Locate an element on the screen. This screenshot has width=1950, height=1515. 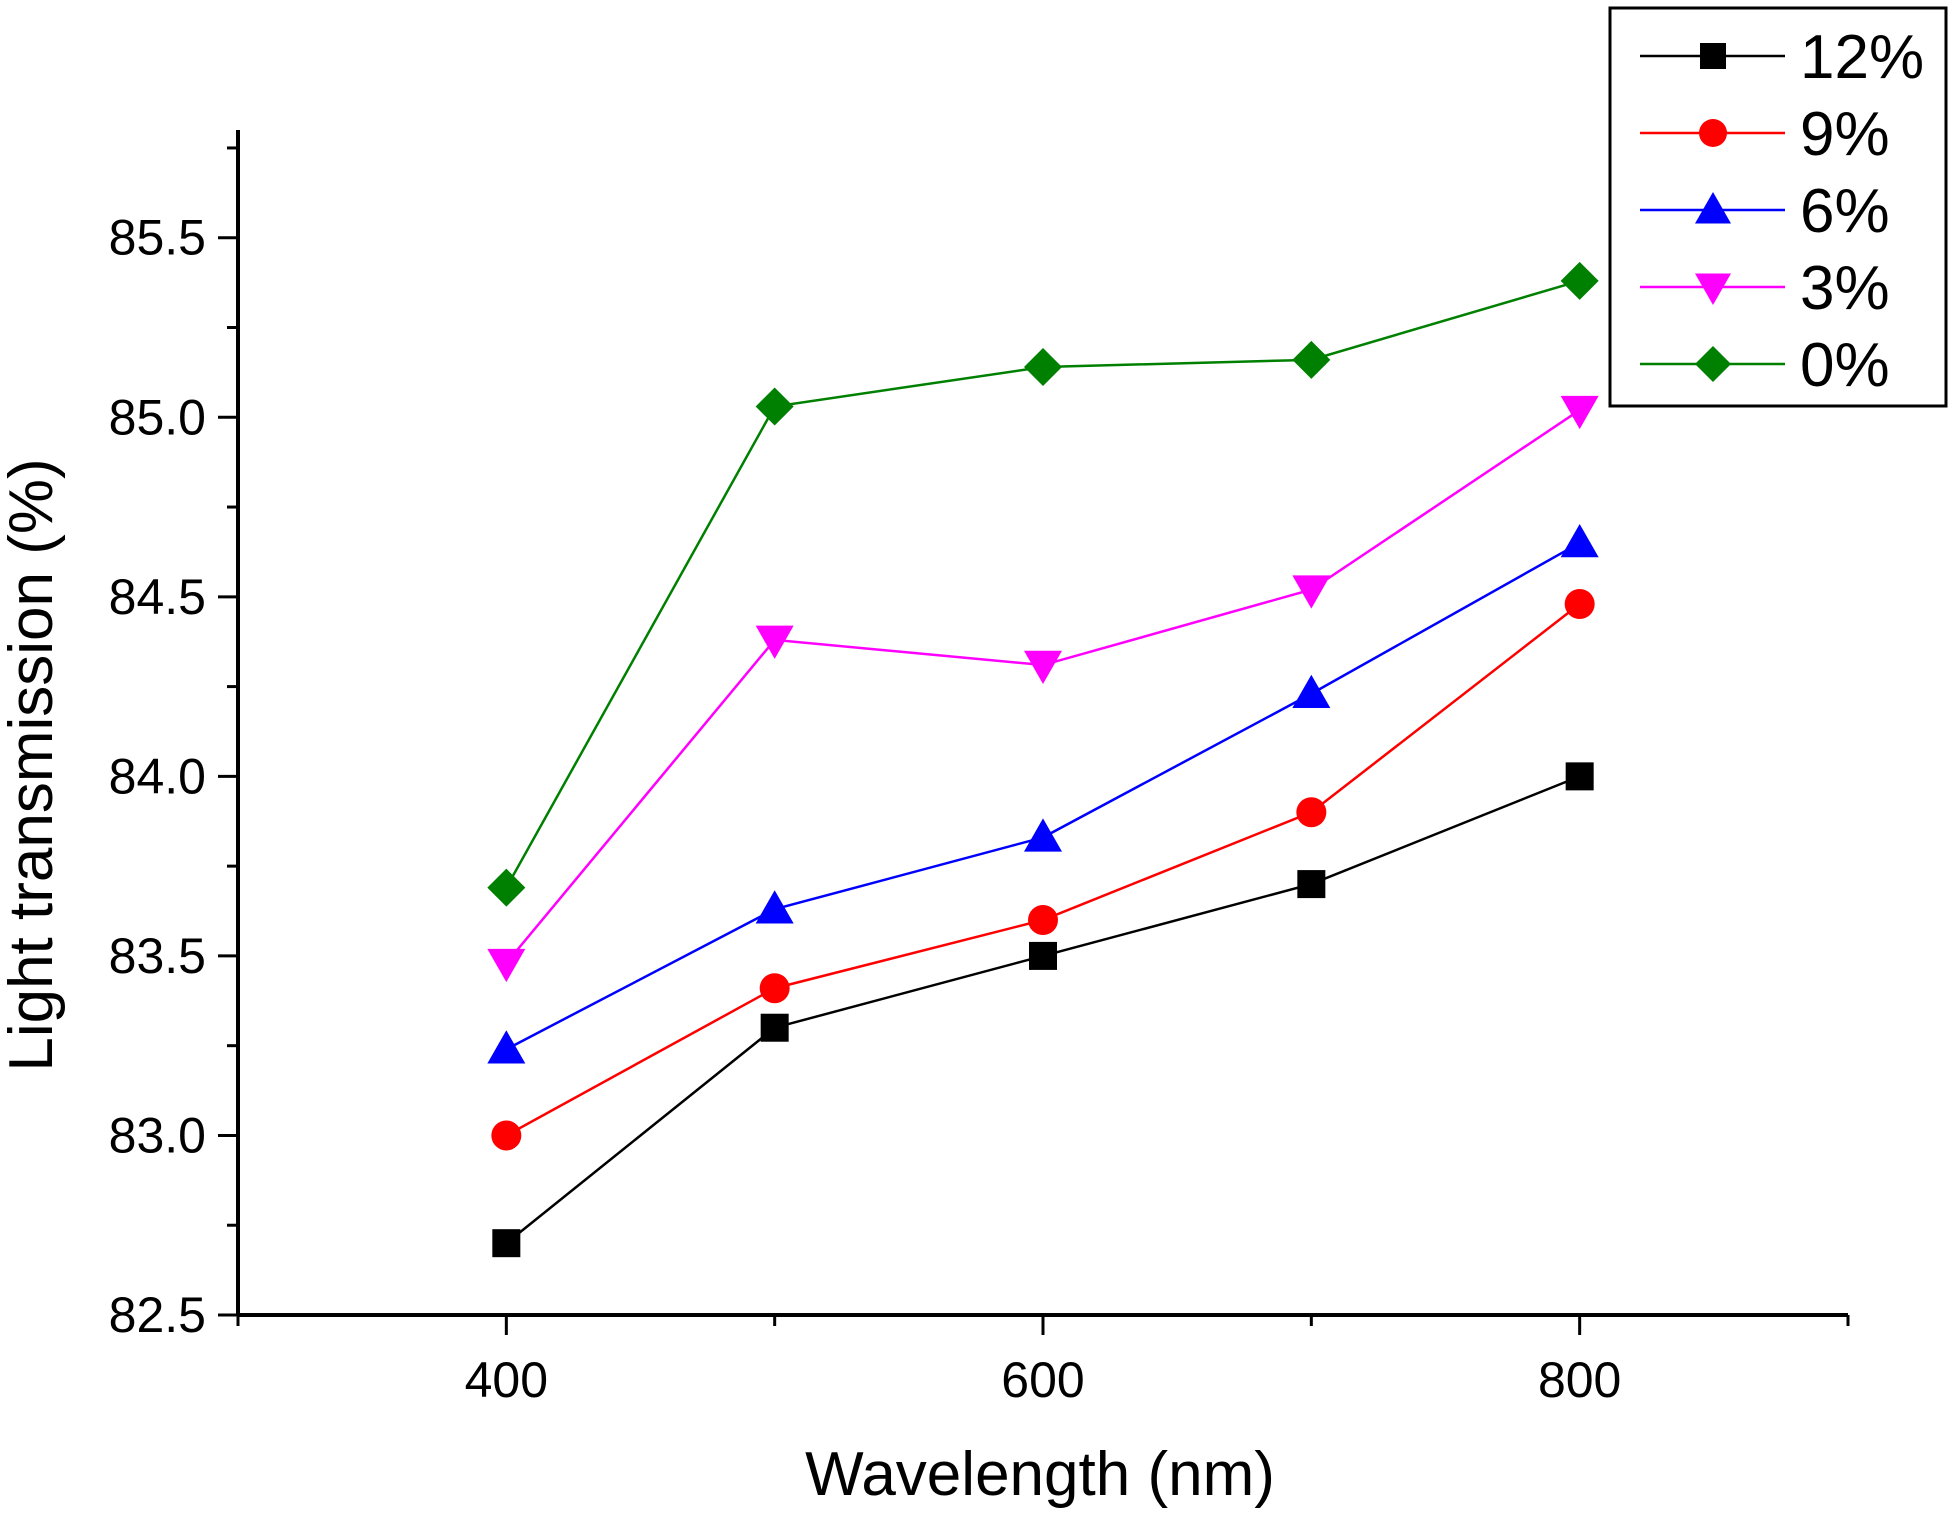
x-tick-label: 800 is located at coordinates (1579, 1380).